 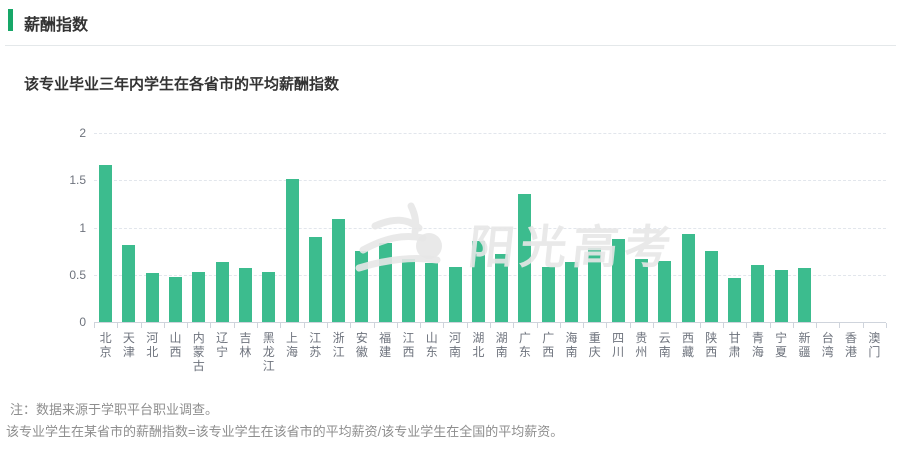 I want to click on x-axis-label: 黑 龙 江, so click(x=268, y=352).